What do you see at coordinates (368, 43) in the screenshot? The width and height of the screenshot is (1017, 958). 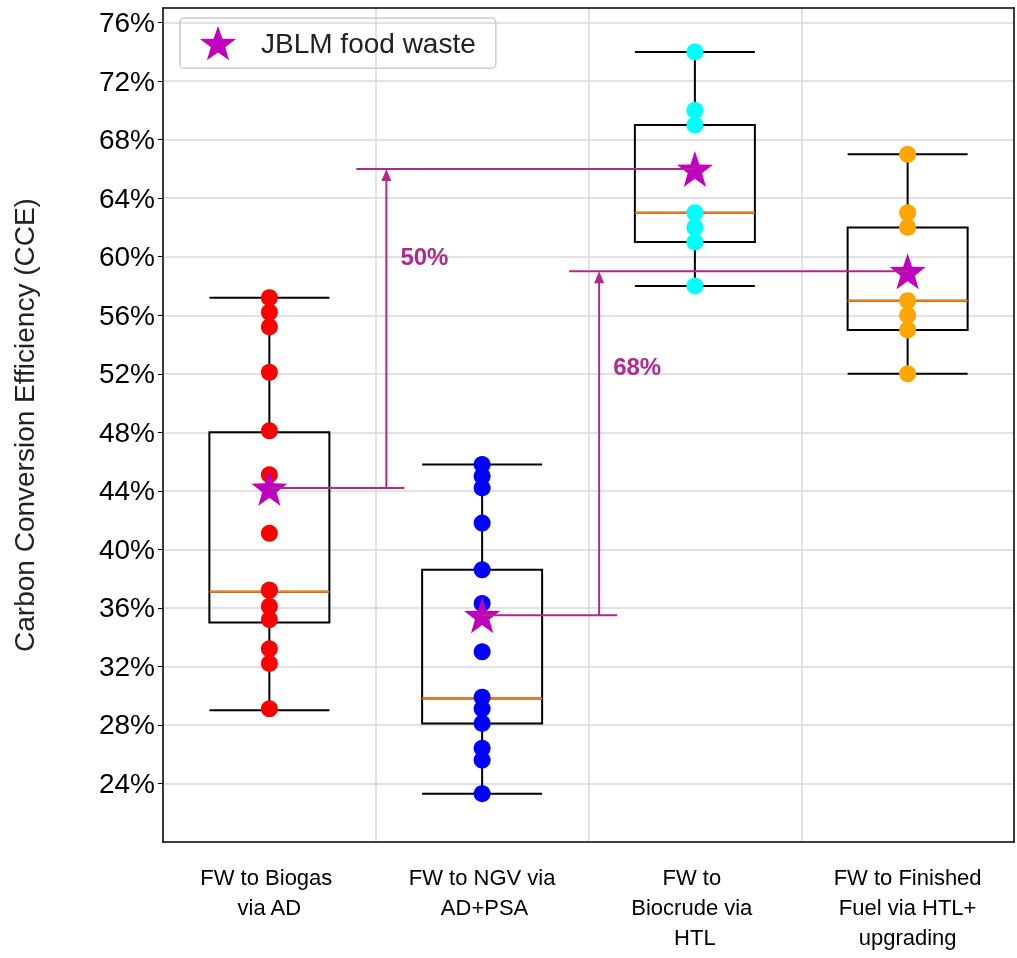 I see `legend-label: JBLM food waste` at bounding box center [368, 43].